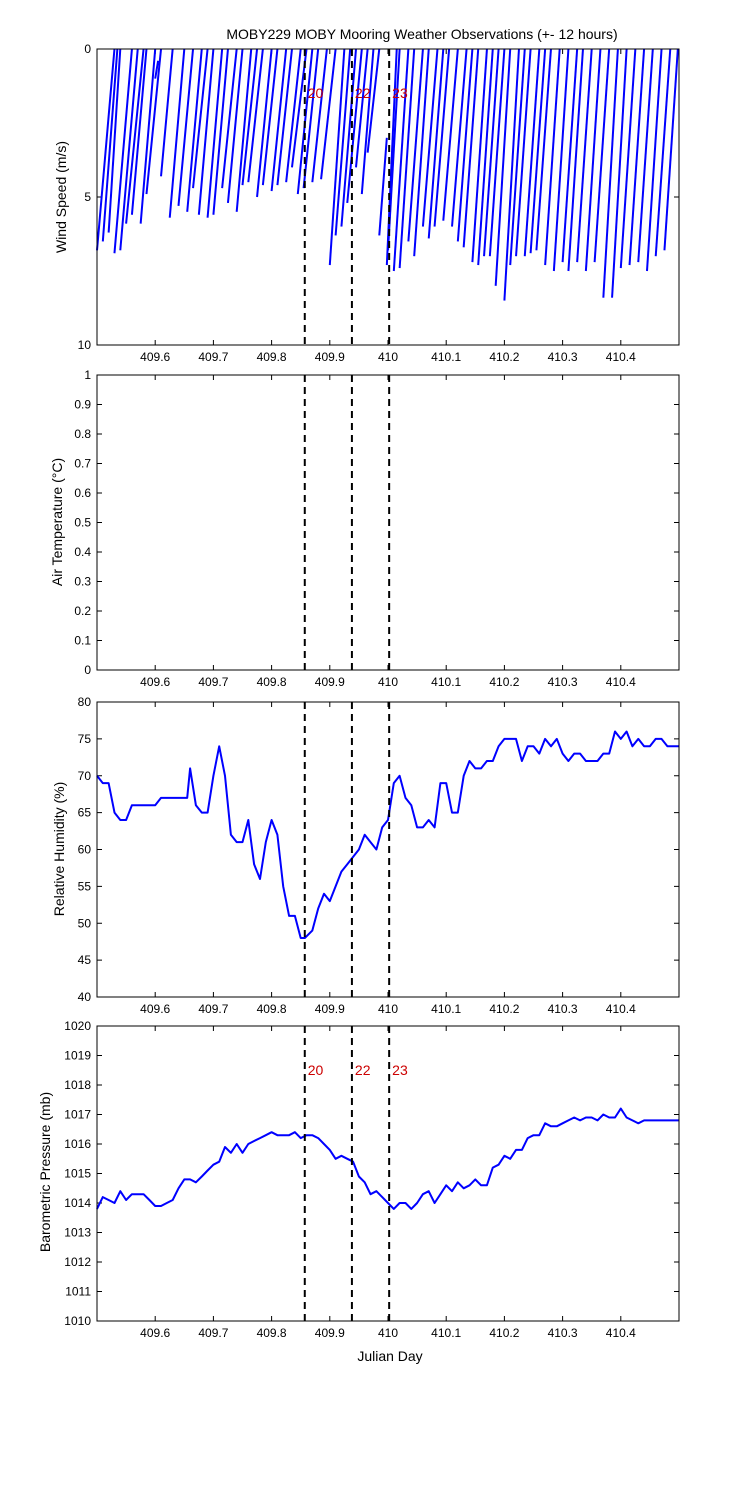 This screenshot has height=1500, width=750. What do you see at coordinates (77, 1115) in the screenshot?
I see `pressure-ytick-label: 1017` at bounding box center [77, 1115].